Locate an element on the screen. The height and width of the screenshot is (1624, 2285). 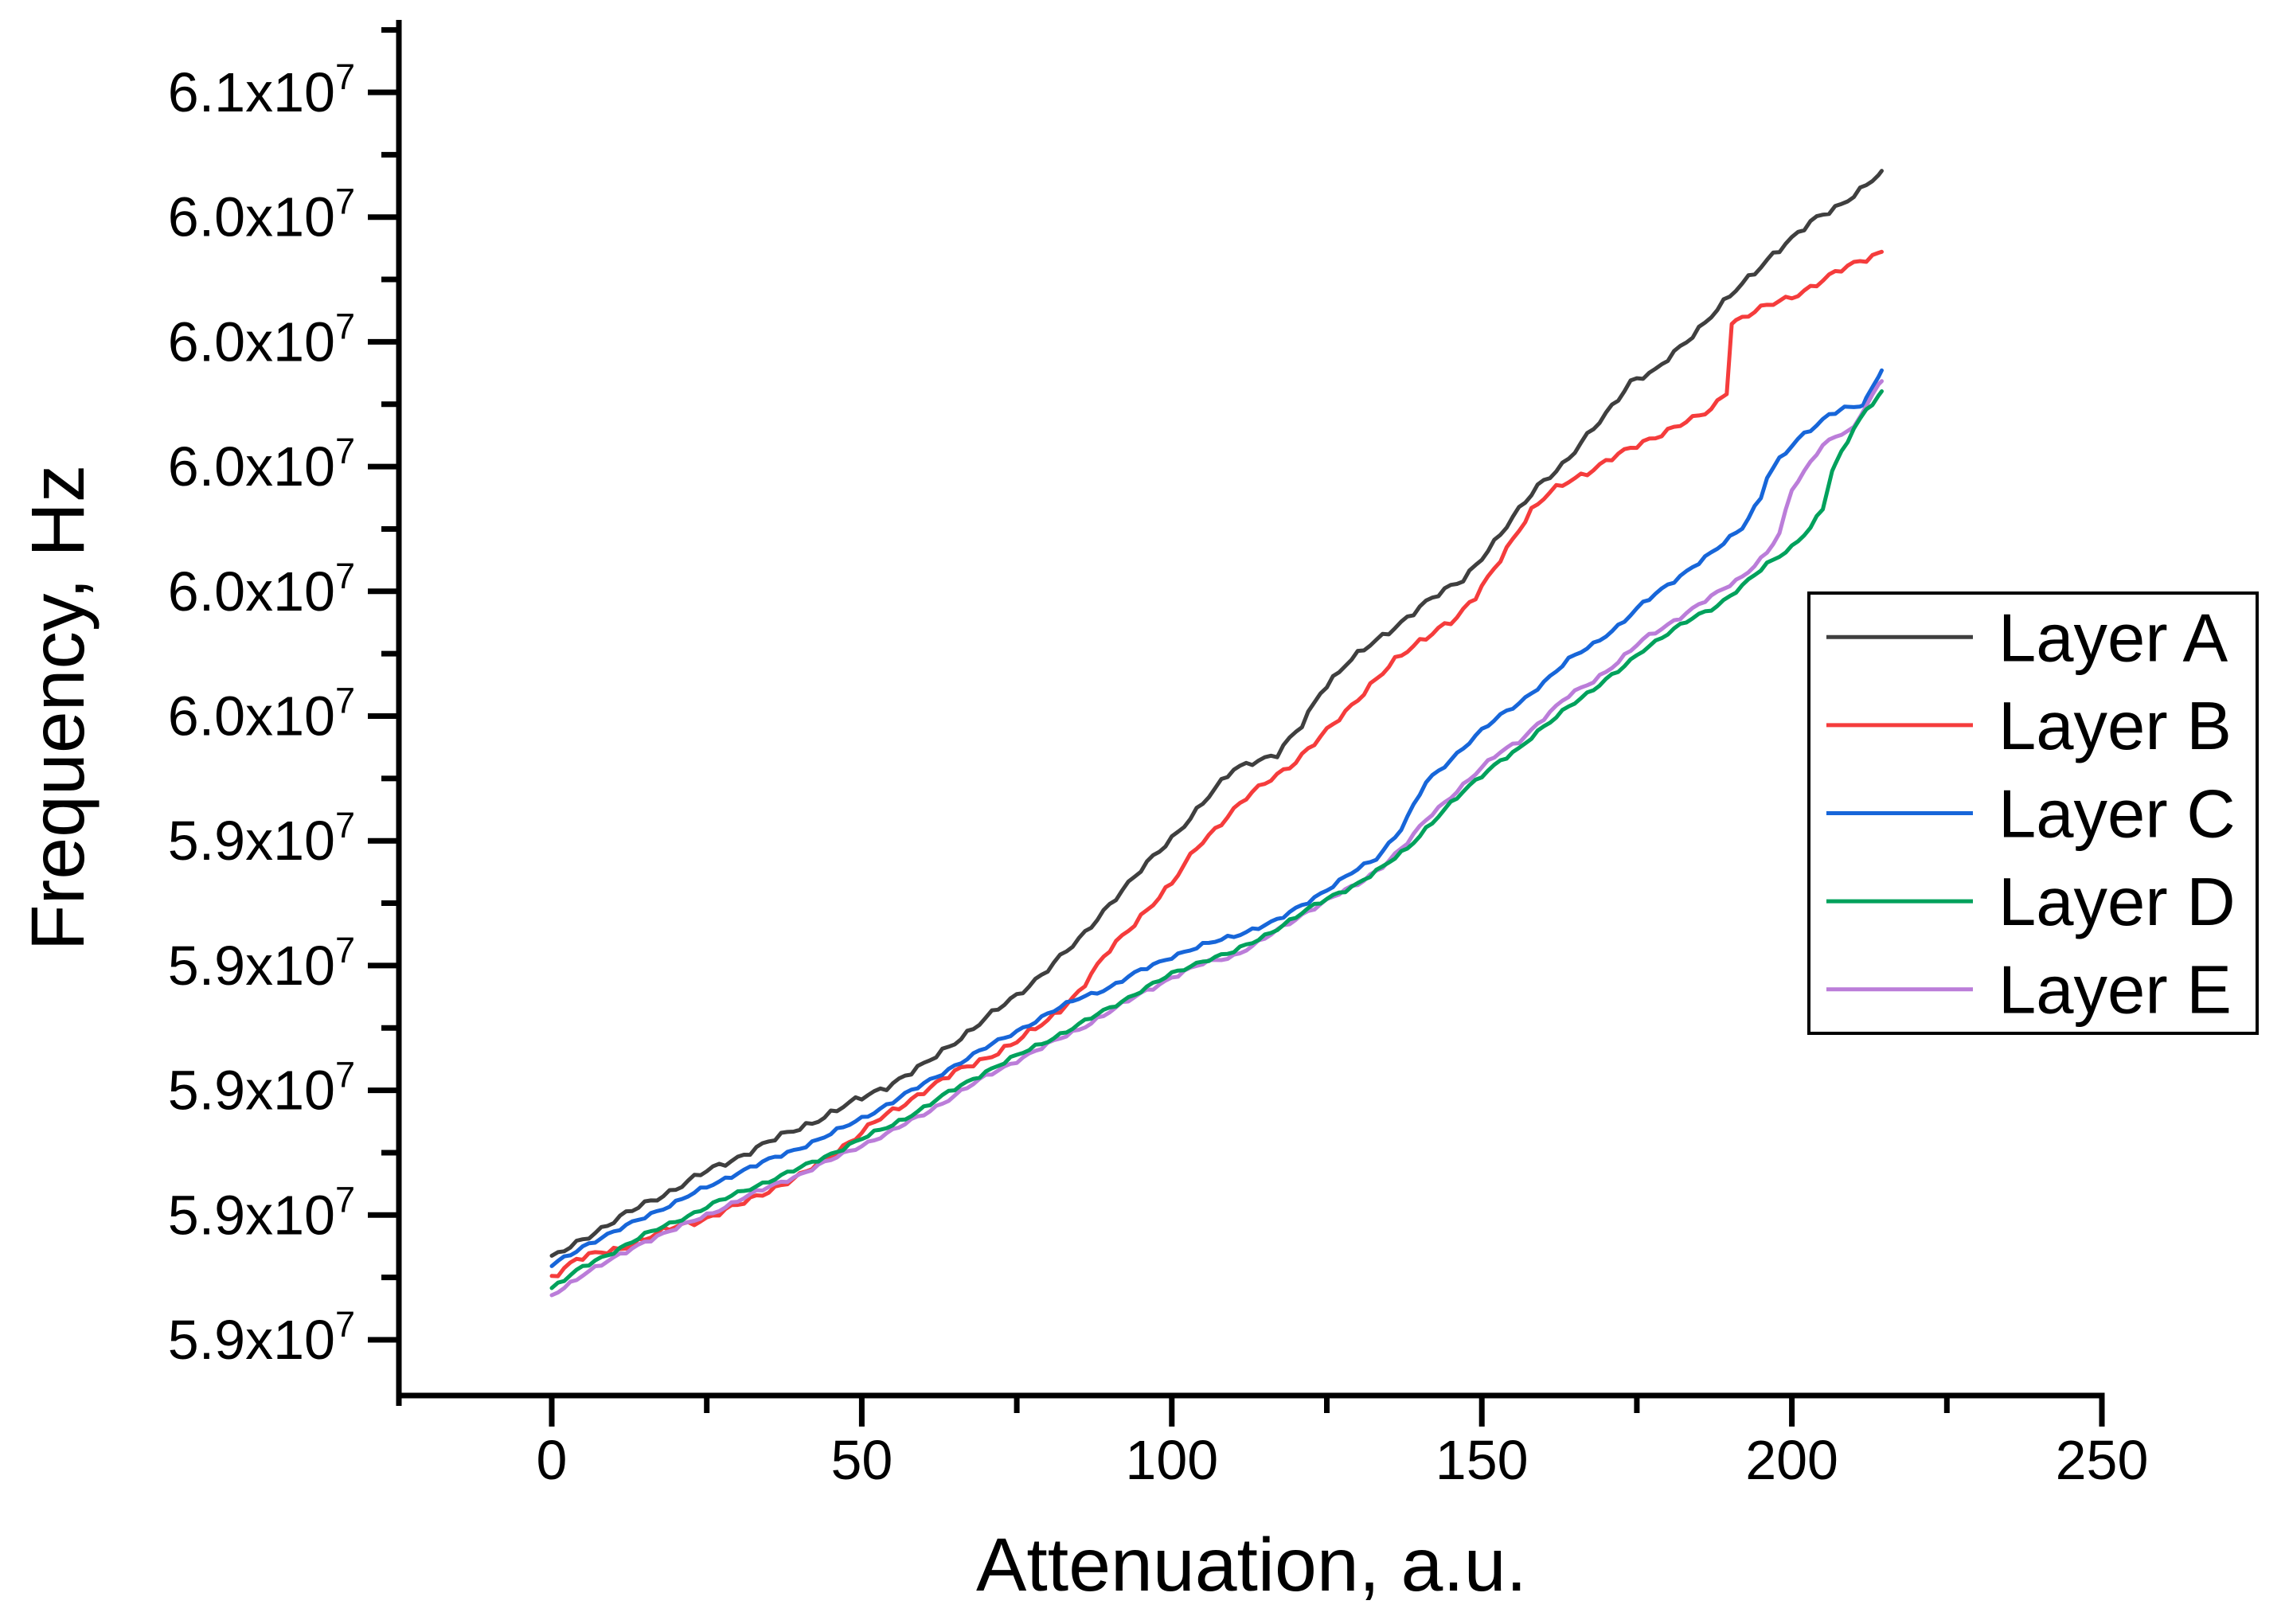
legend-item: Layer D is located at coordinates (2031, 902).